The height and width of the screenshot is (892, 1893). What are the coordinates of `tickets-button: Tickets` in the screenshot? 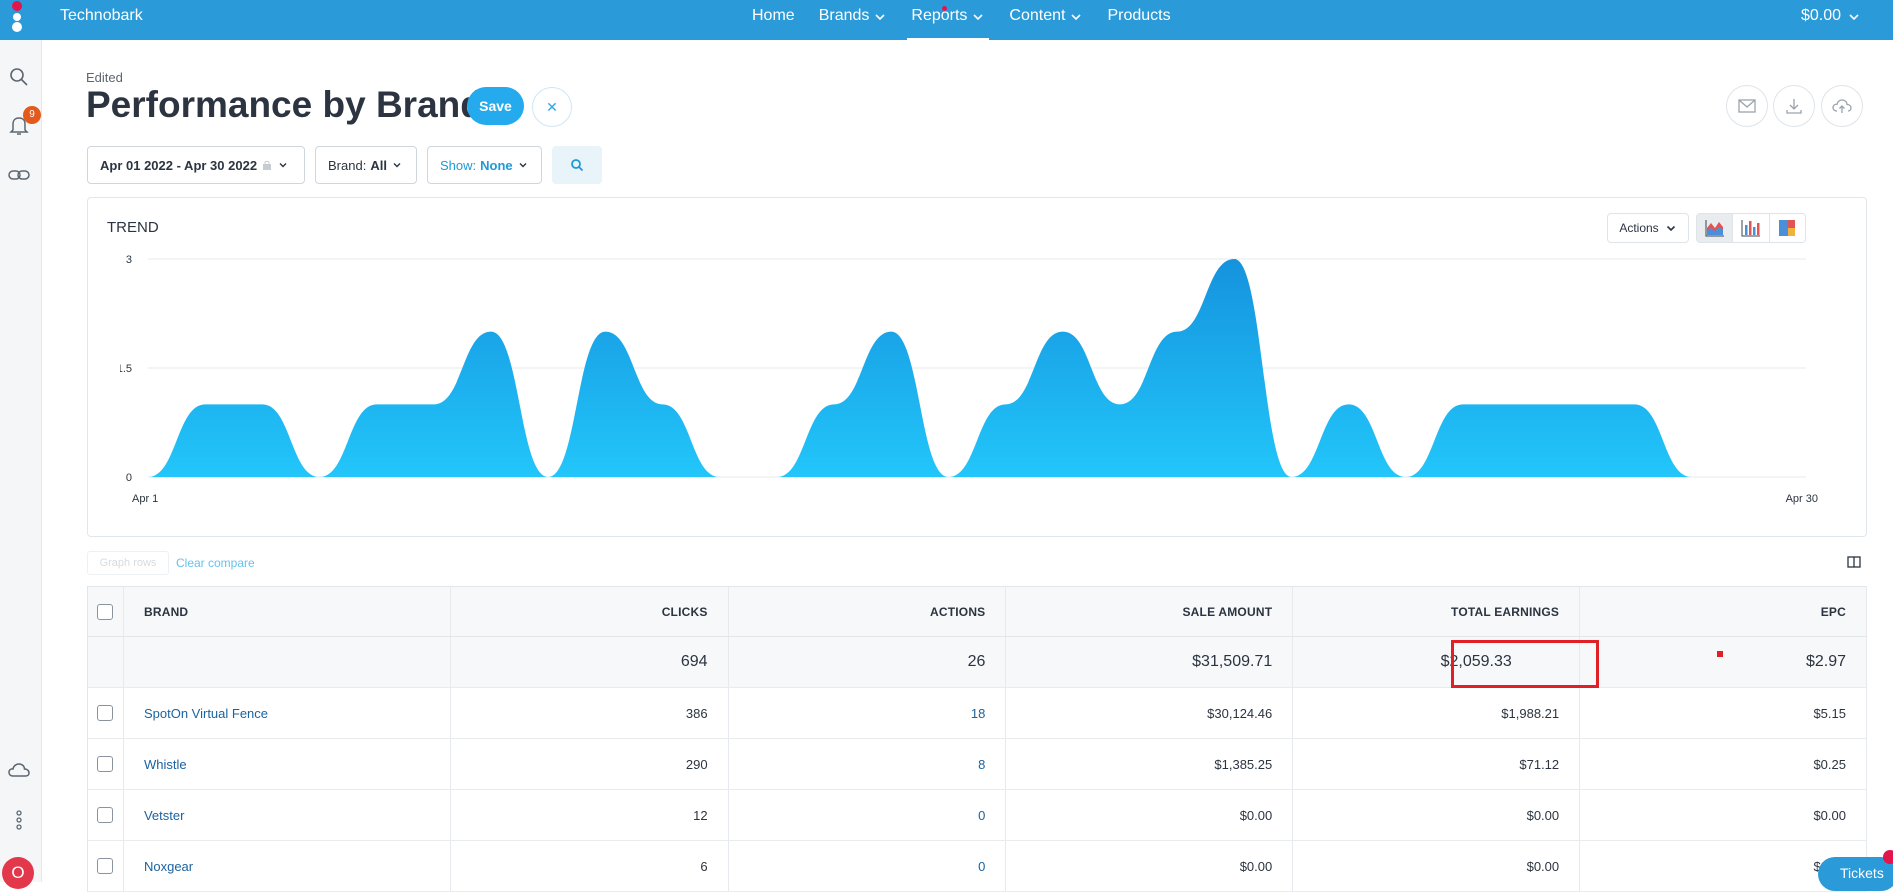 It's located at (1855, 874).